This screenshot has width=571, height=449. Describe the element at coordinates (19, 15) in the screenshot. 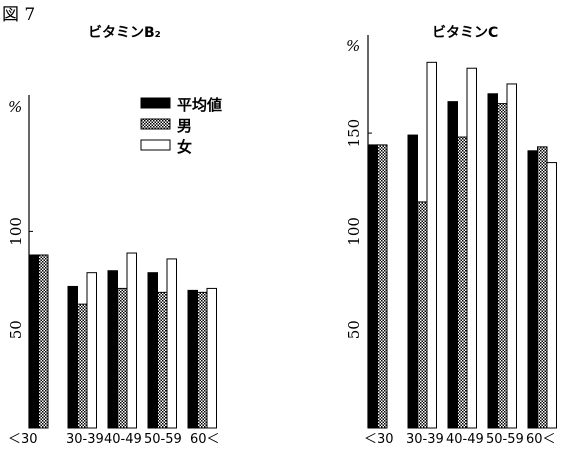

I see `figure-label: 図 7` at that location.